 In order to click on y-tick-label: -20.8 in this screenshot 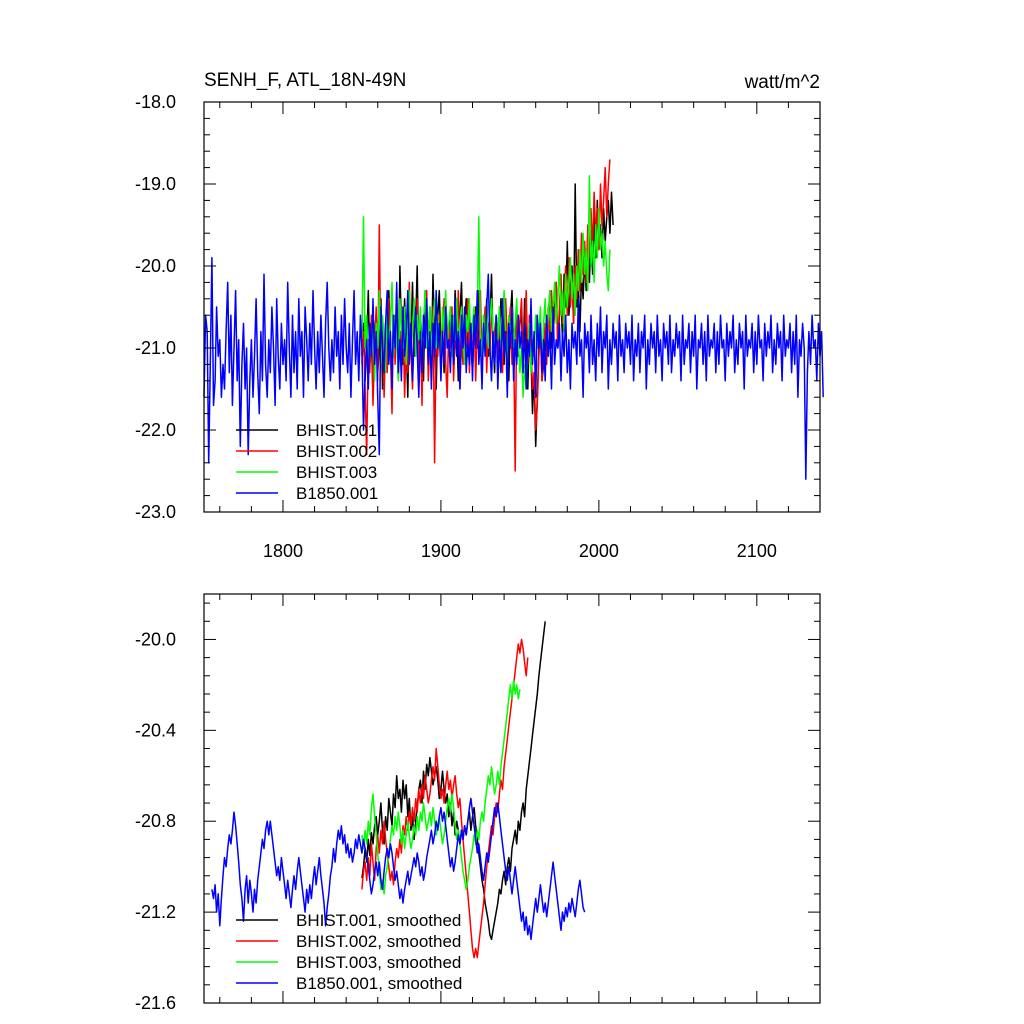, I will do `click(155, 821)`.